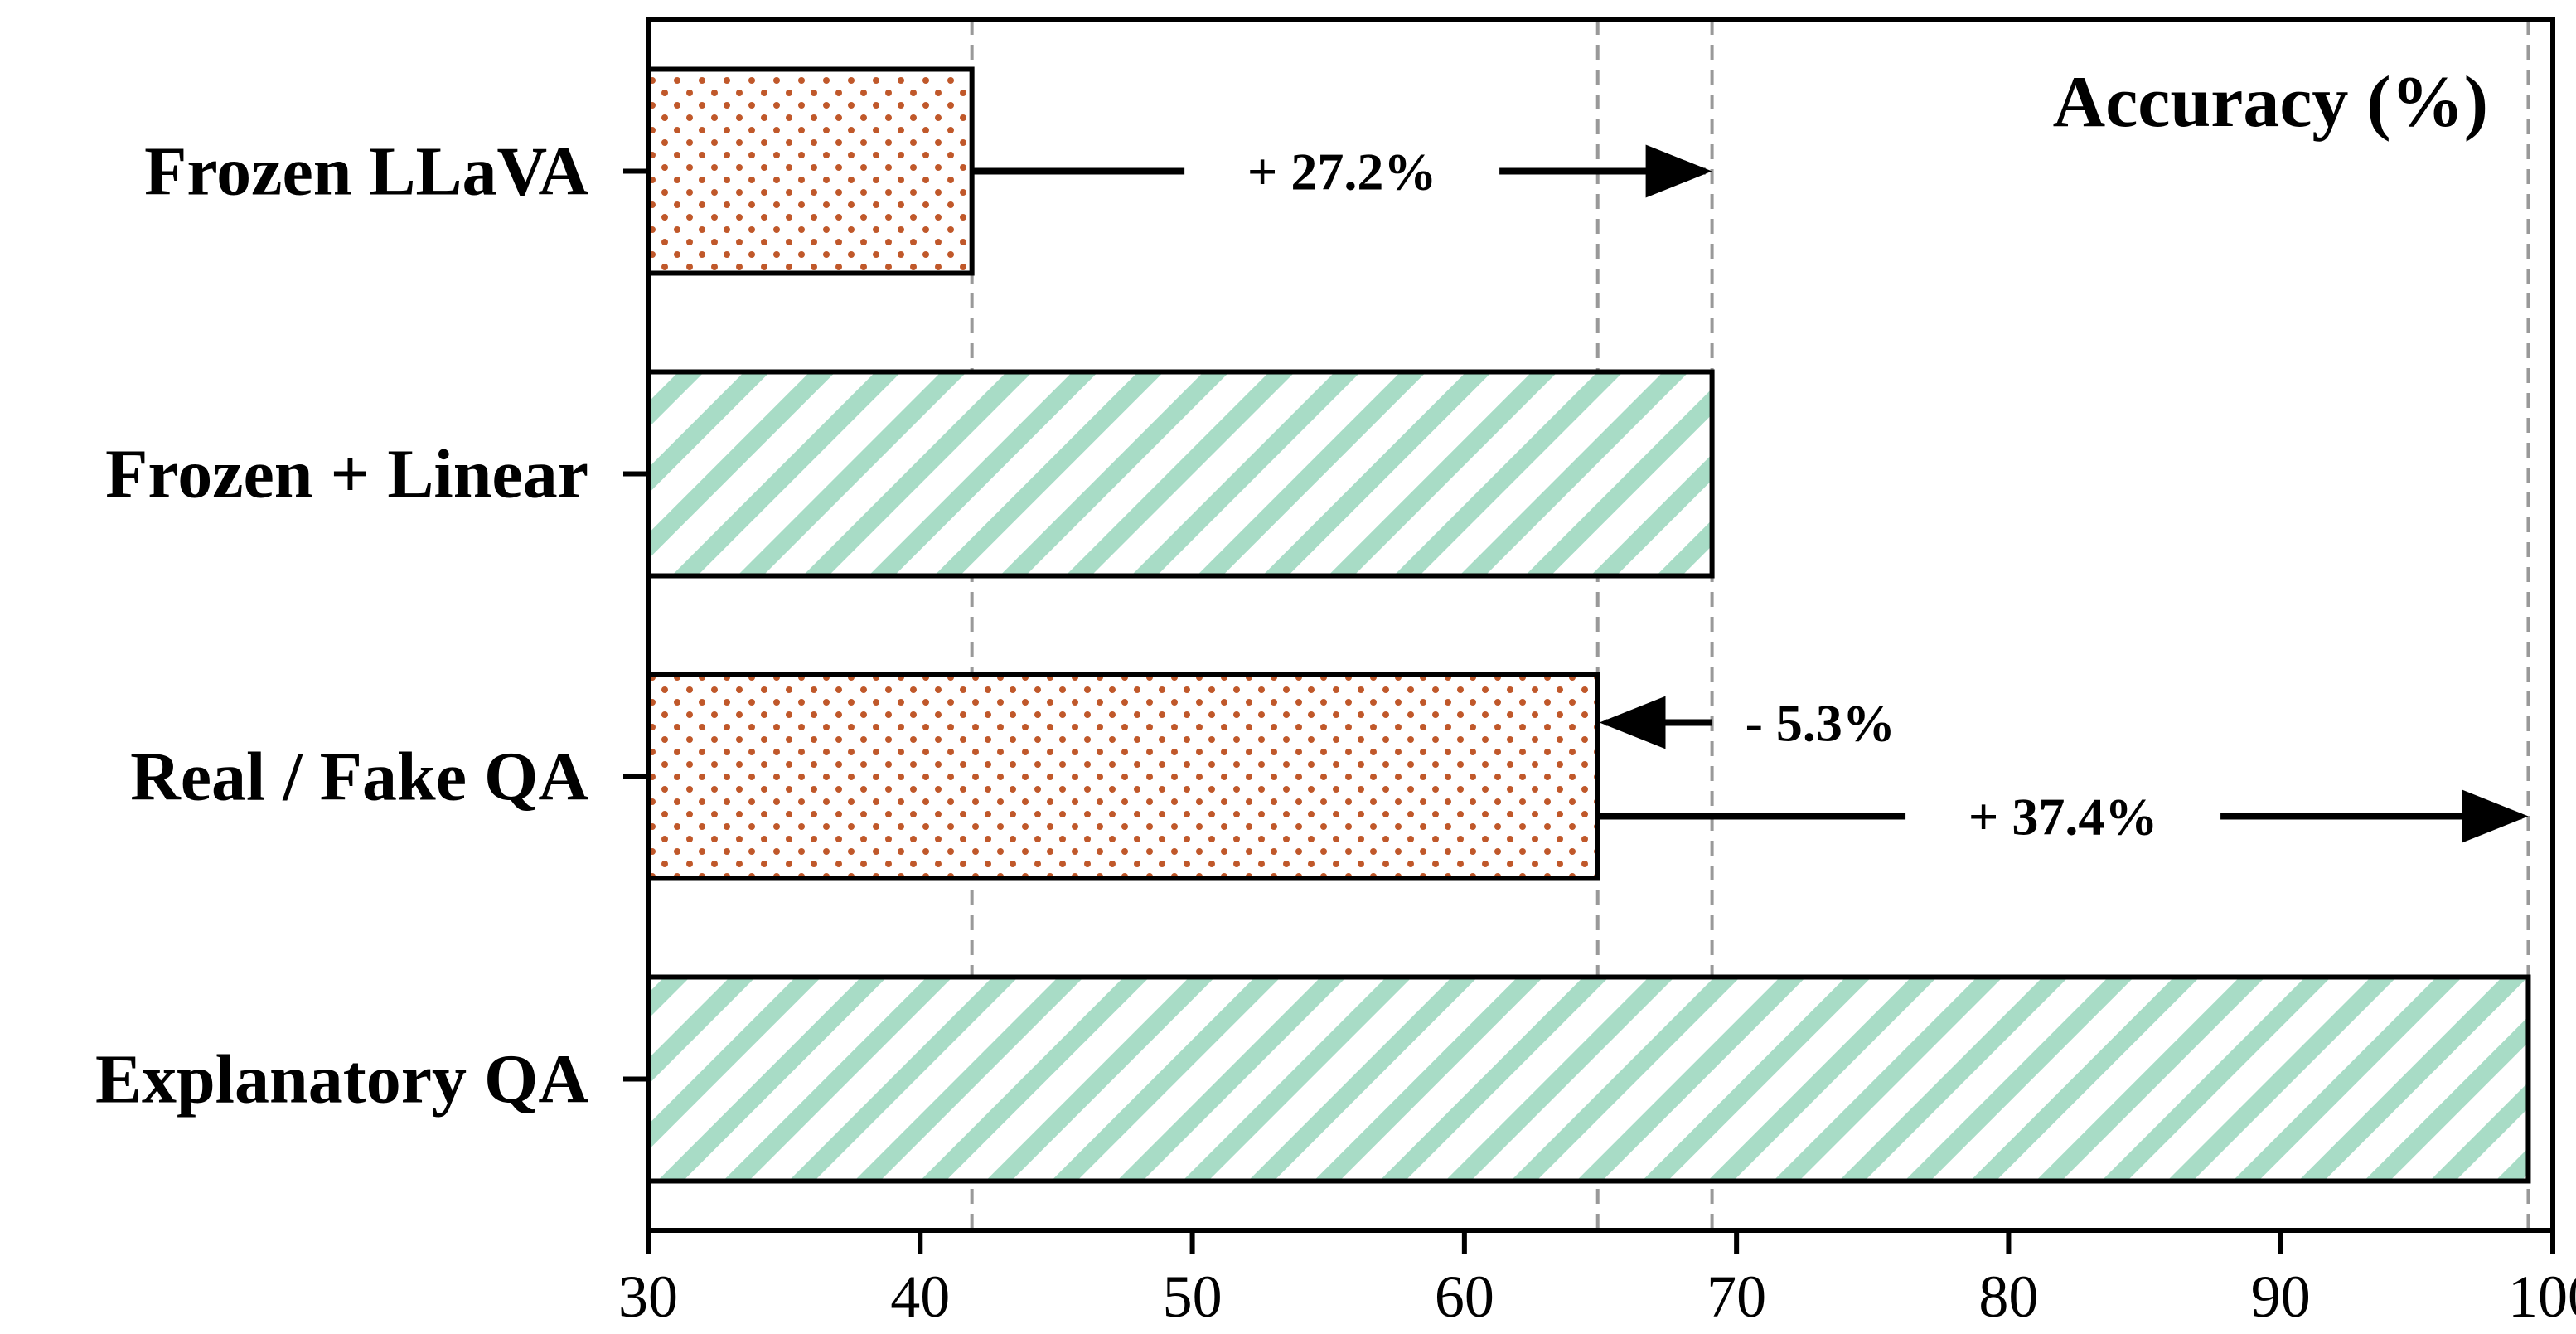 This screenshot has height=1334, width=2576. What do you see at coordinates (1597, 1280) in the screenshot?
I see `x-axis: 30 40 50 60 70 80 90 100` at bounding box center [1597, 1280].